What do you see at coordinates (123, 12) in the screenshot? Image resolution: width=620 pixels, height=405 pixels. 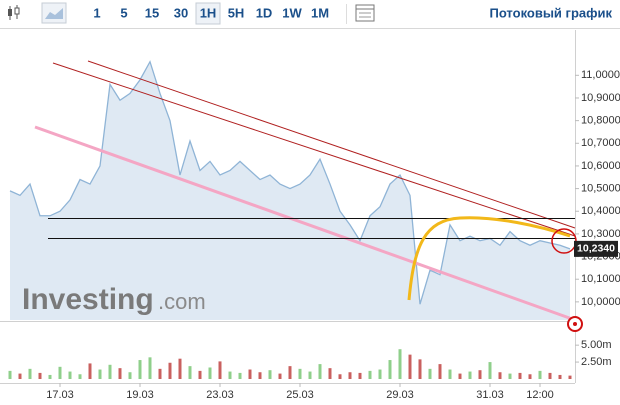 I see `interval-button: 5` at bounding box center [123, 12].